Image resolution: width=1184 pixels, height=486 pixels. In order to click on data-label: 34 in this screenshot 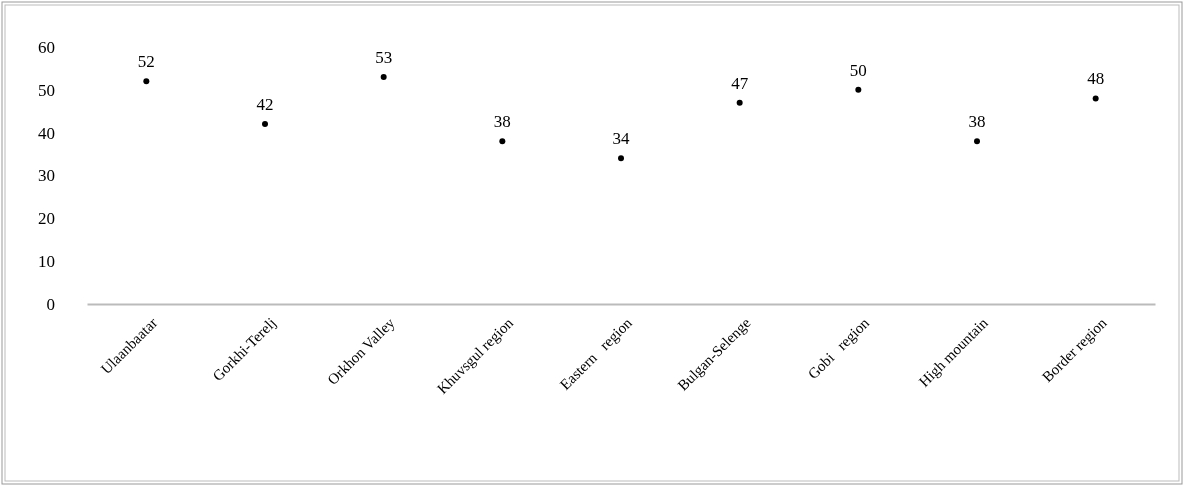, I will do `click(621, 139)`.